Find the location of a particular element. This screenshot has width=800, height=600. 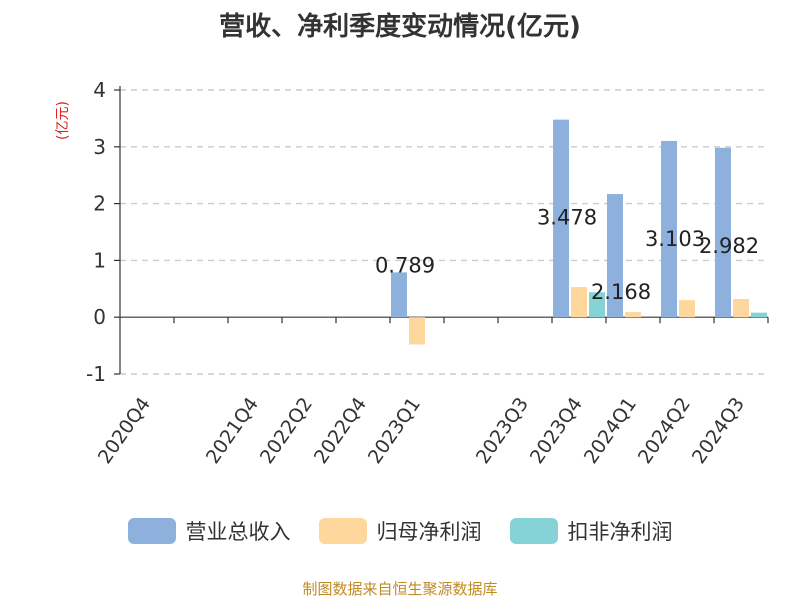

legend-swatch-deducted-profit is located at coordinates (533, 531).